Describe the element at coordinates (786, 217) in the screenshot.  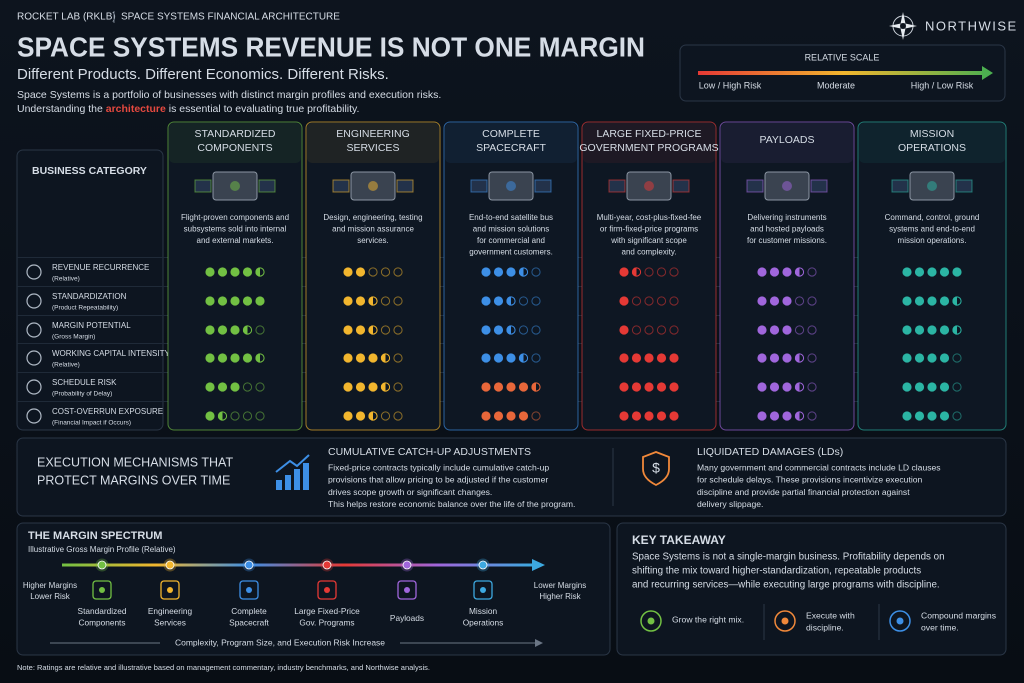
I see `column-description: Delivering instruments` at that location.